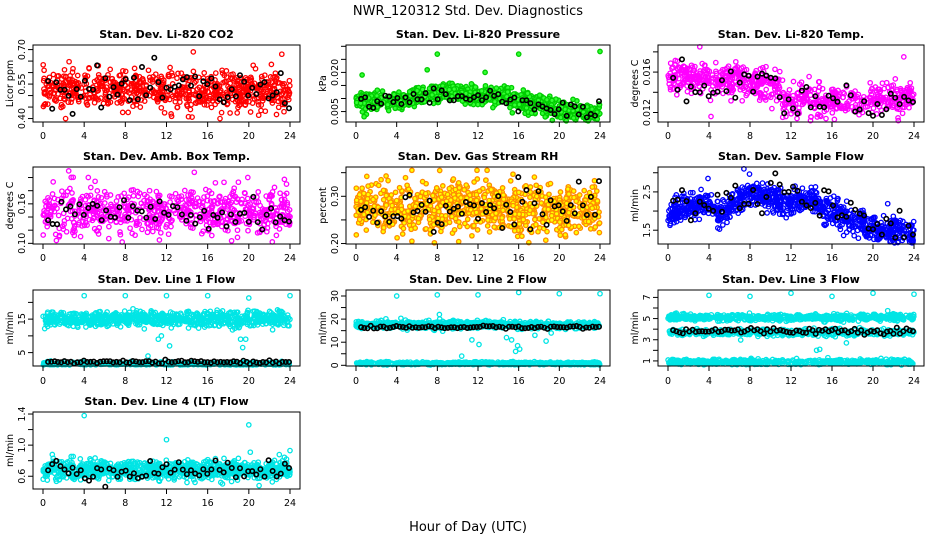 This screenshot has width=936, height=544. Describe the element at coordinates (478, 156) in the screenshot. I see `panel-title: Stan. Dev. Gas Stream RH` at that location.